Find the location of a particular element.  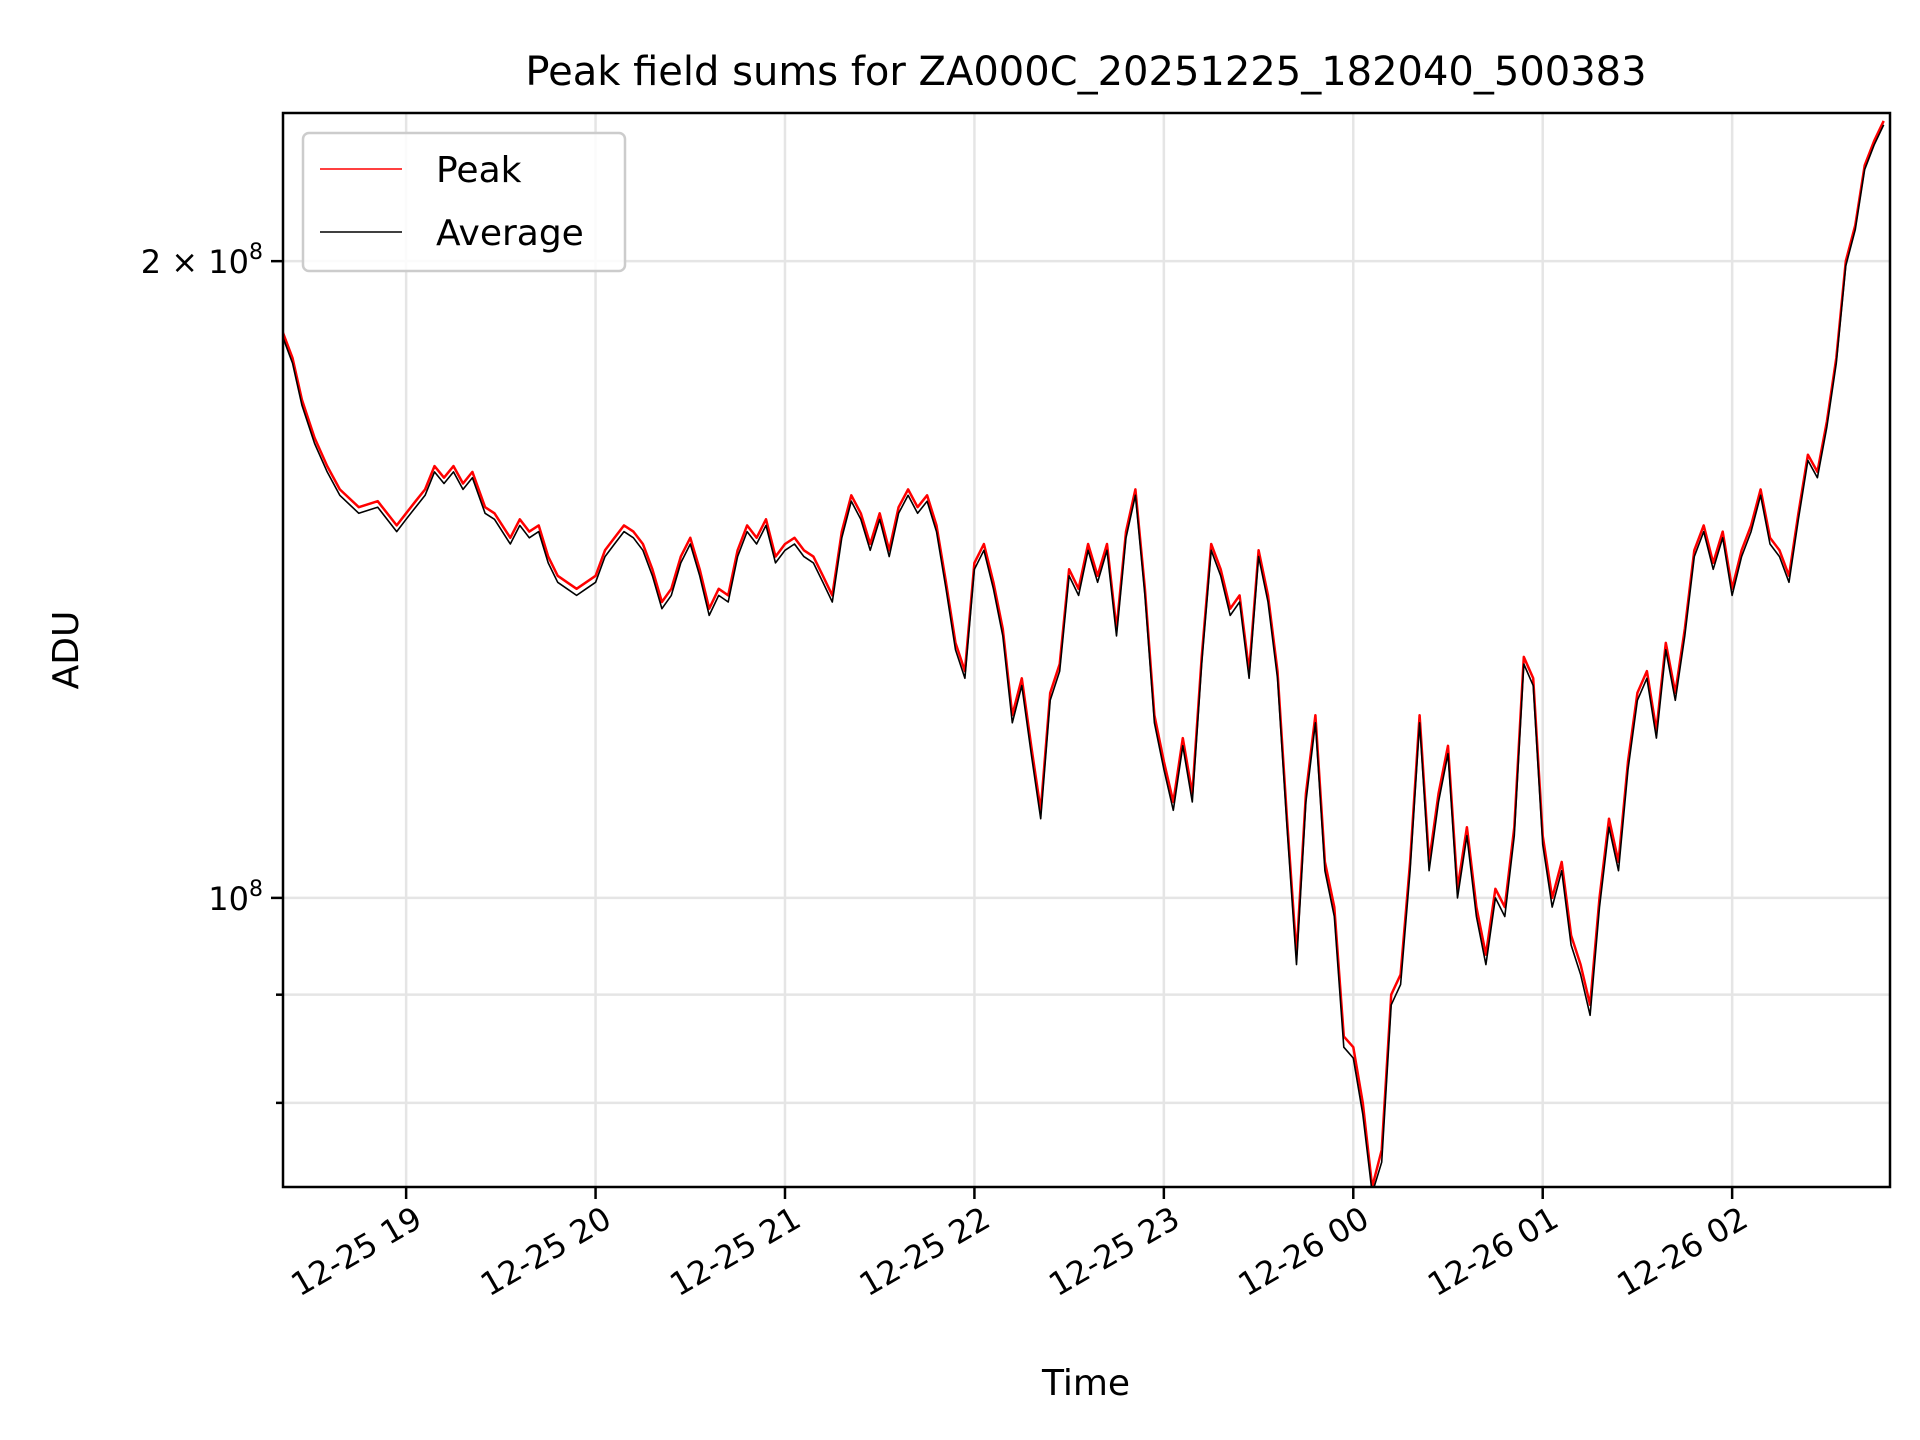

legend-box is located at coordinates (464, 202).